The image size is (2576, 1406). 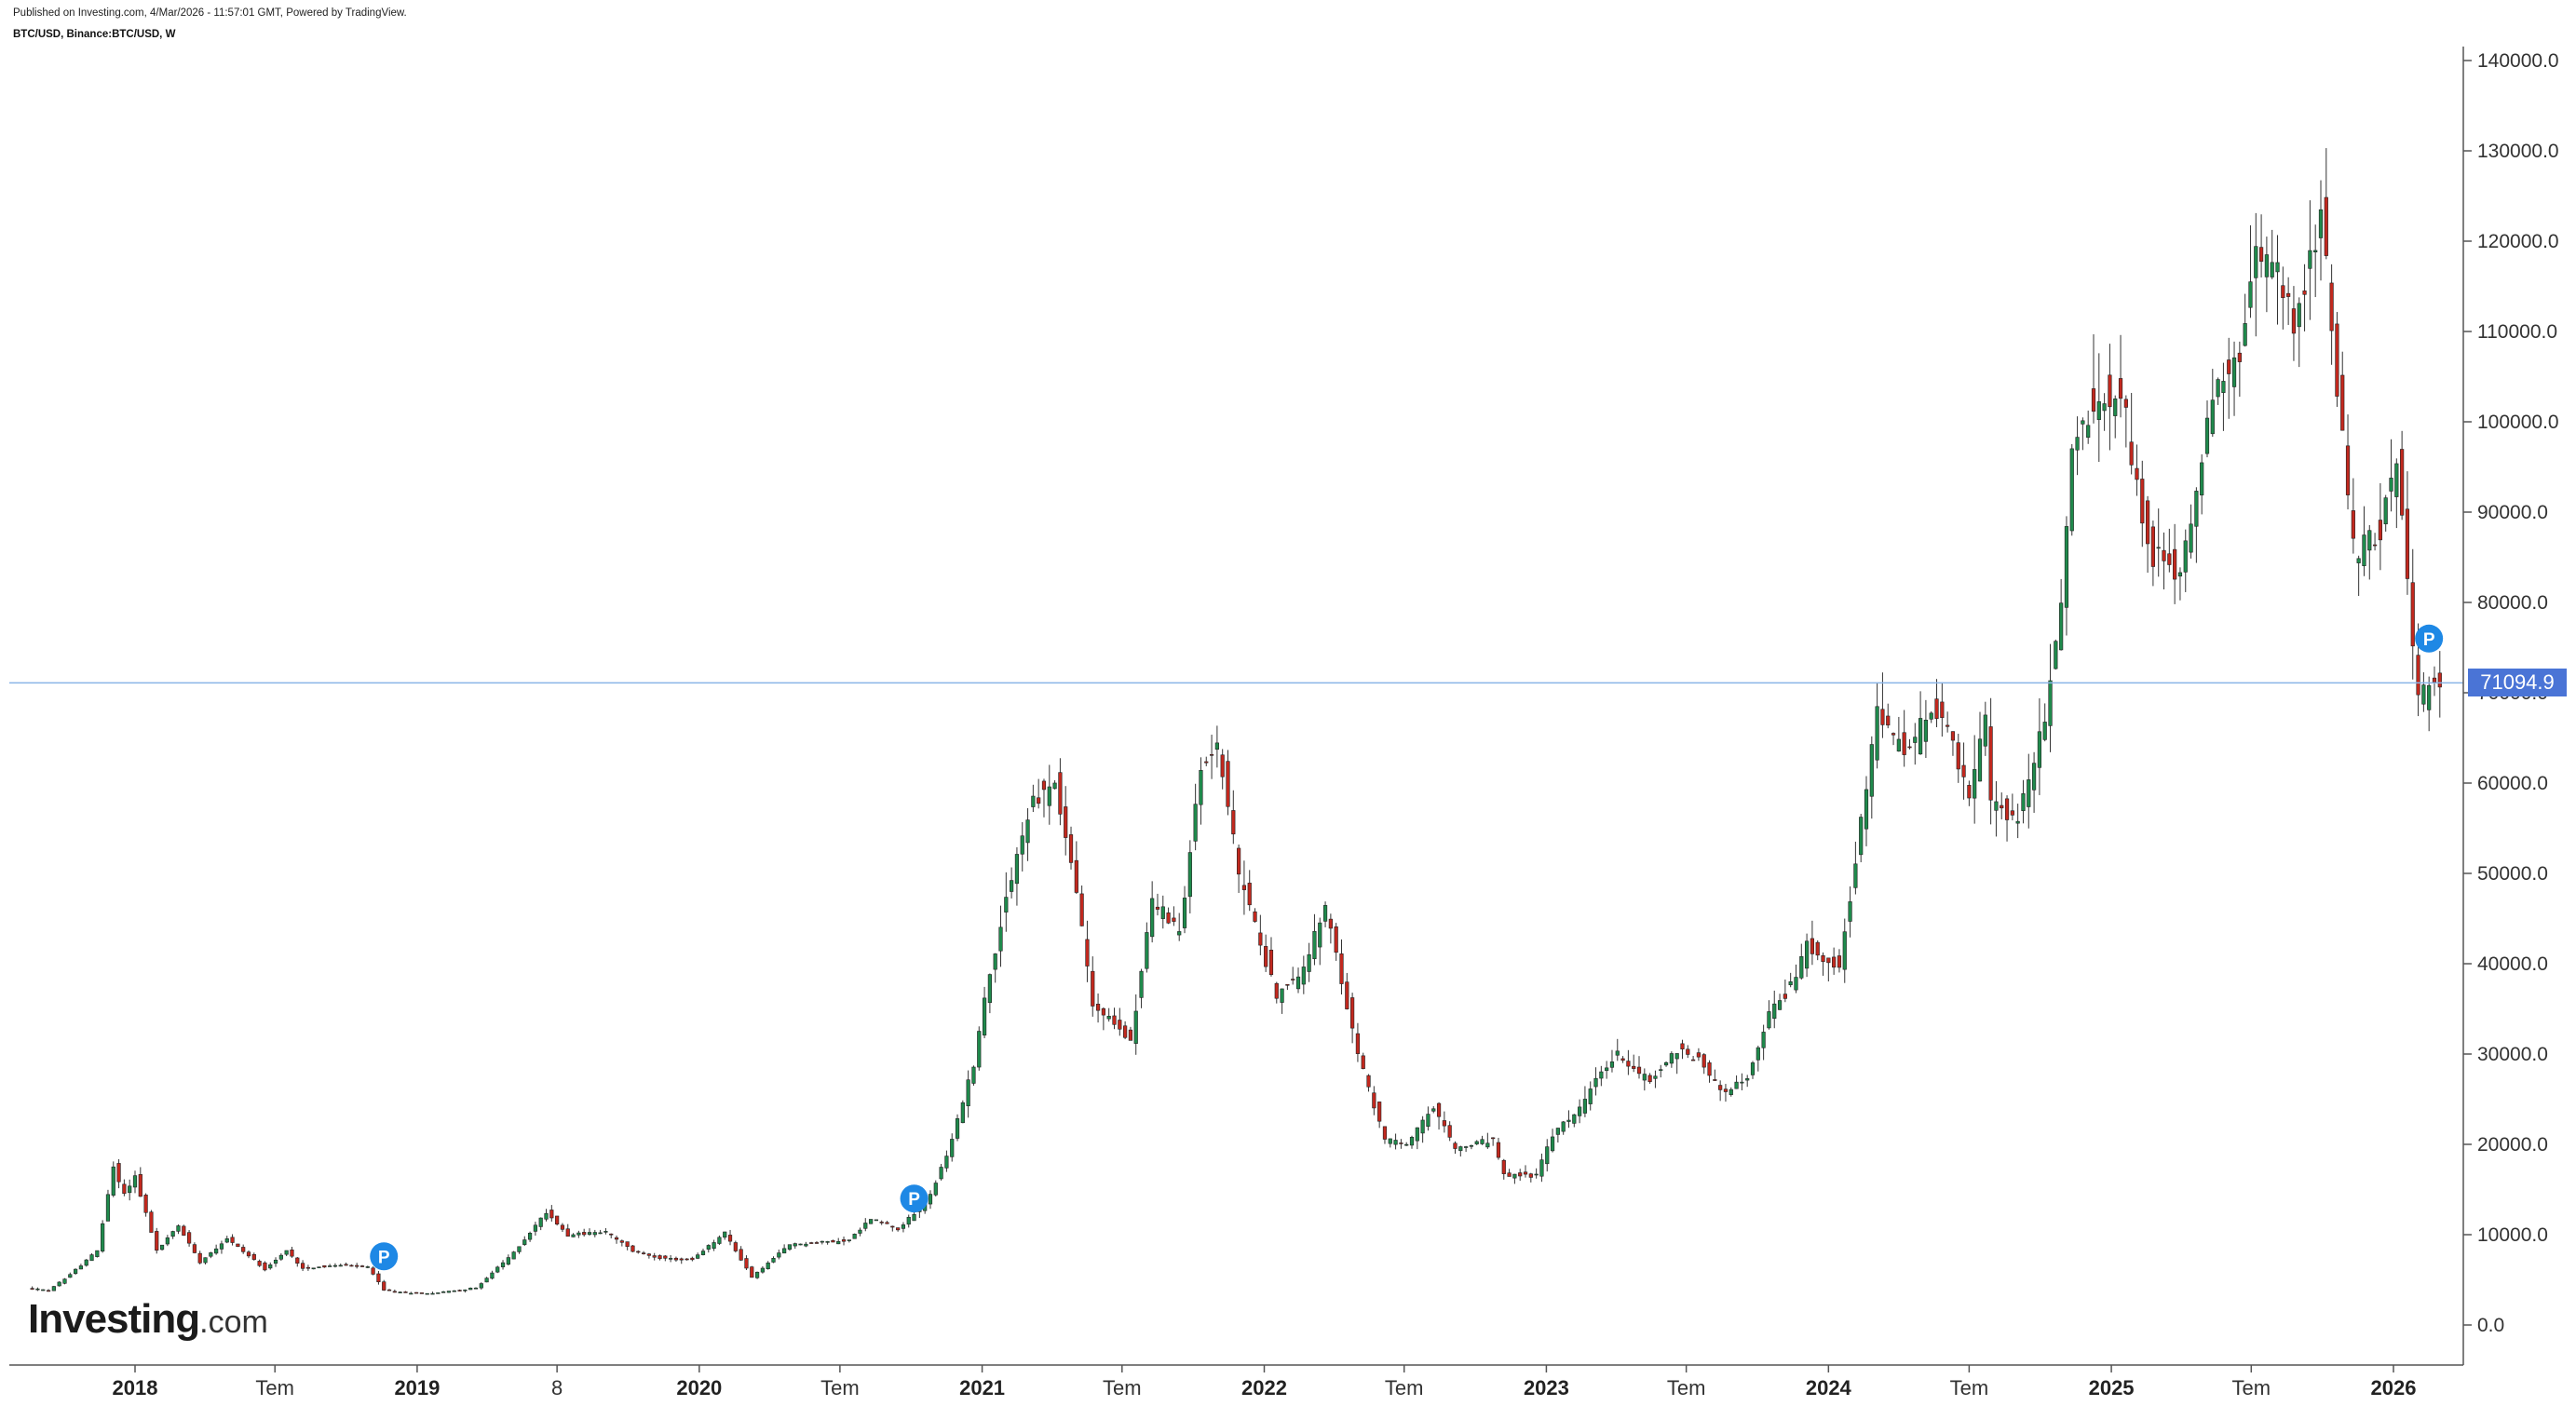 I want to click on y-tick-label: 120000.0, so click(x=2518, y=241).